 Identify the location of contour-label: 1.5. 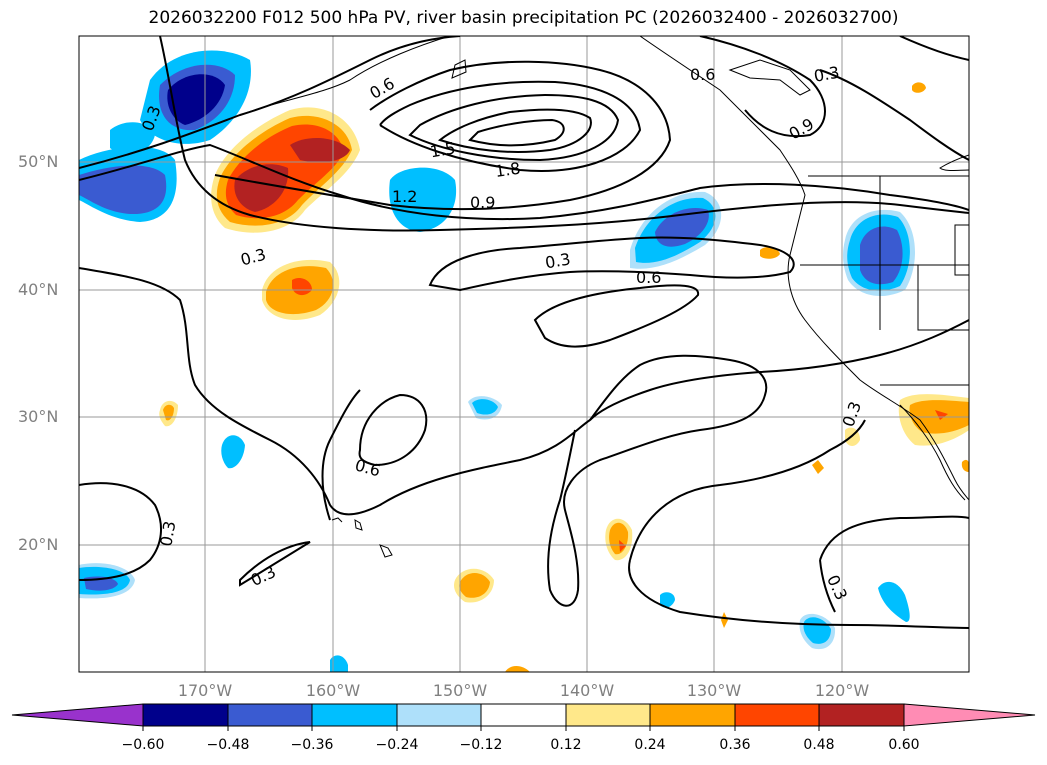
(442, 149).